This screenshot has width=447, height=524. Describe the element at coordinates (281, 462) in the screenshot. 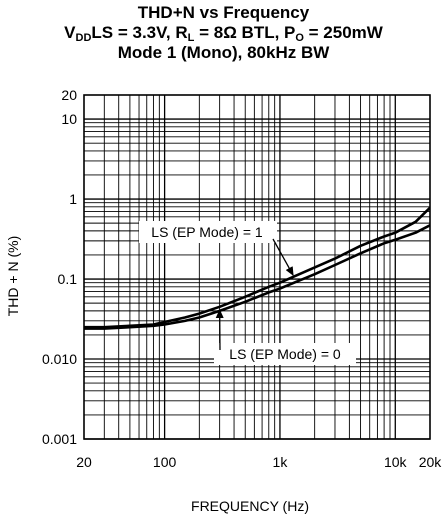

I see `x-tick-label: 1k` at that location.